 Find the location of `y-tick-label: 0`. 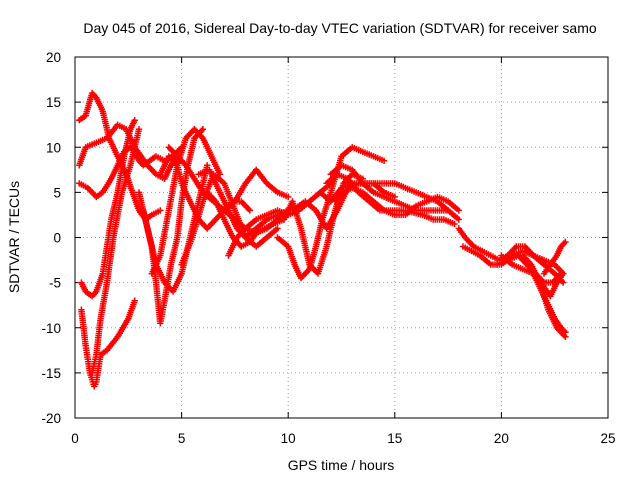

y-tick-label: 0 is located at coordinates (57, 238).